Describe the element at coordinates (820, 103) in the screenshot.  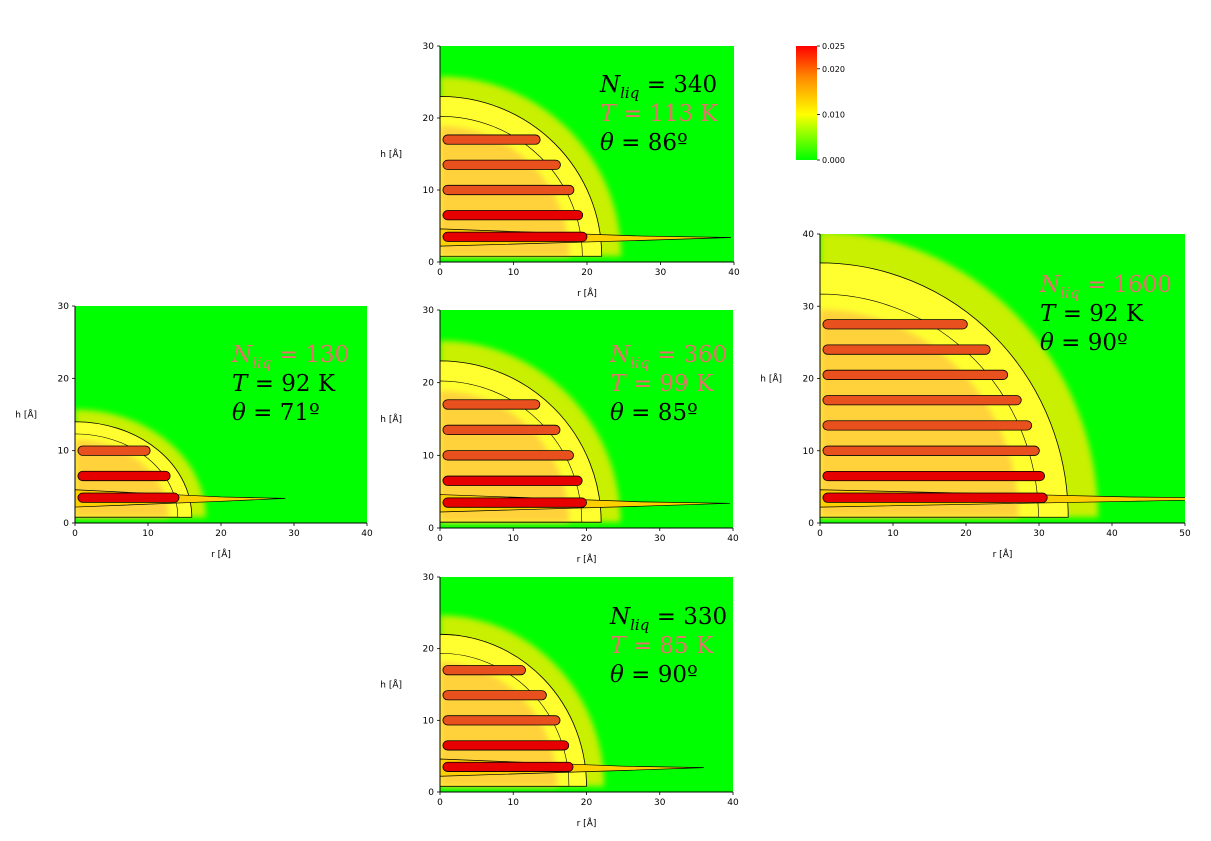
I see `colorbar: 0.025 0.020 0.010 0.000` at that location.